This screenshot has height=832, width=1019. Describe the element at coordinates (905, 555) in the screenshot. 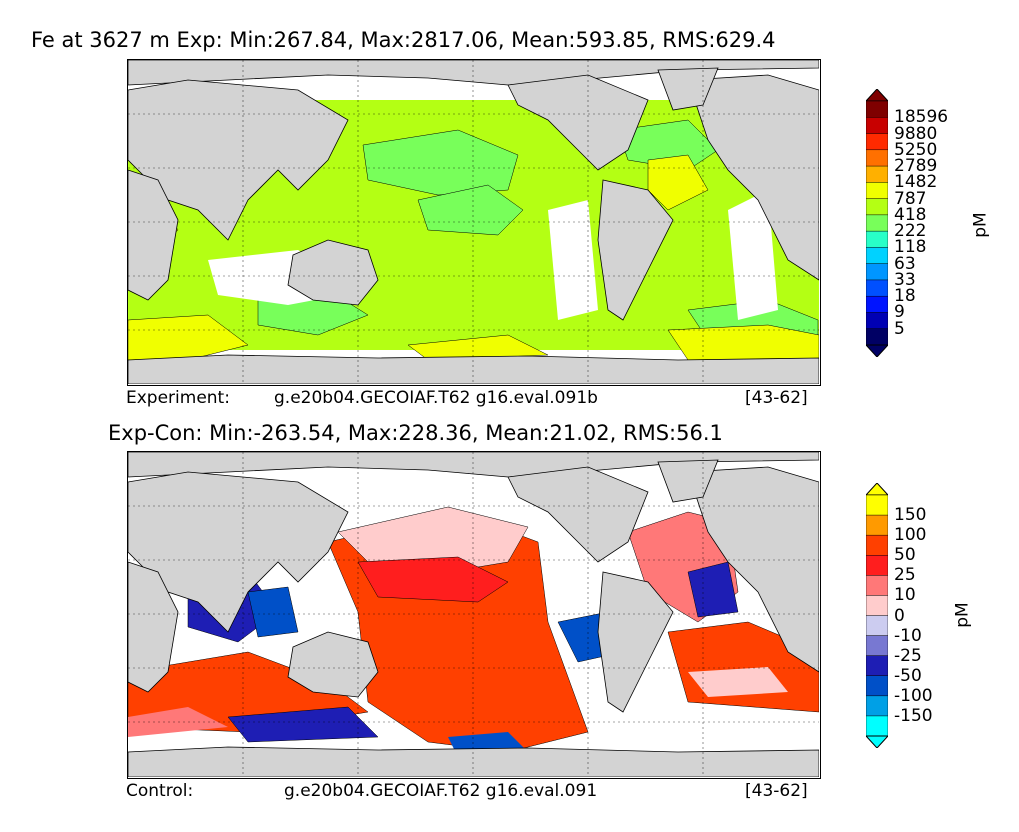

I see `bottom-colorbar-label: 50` at that location.